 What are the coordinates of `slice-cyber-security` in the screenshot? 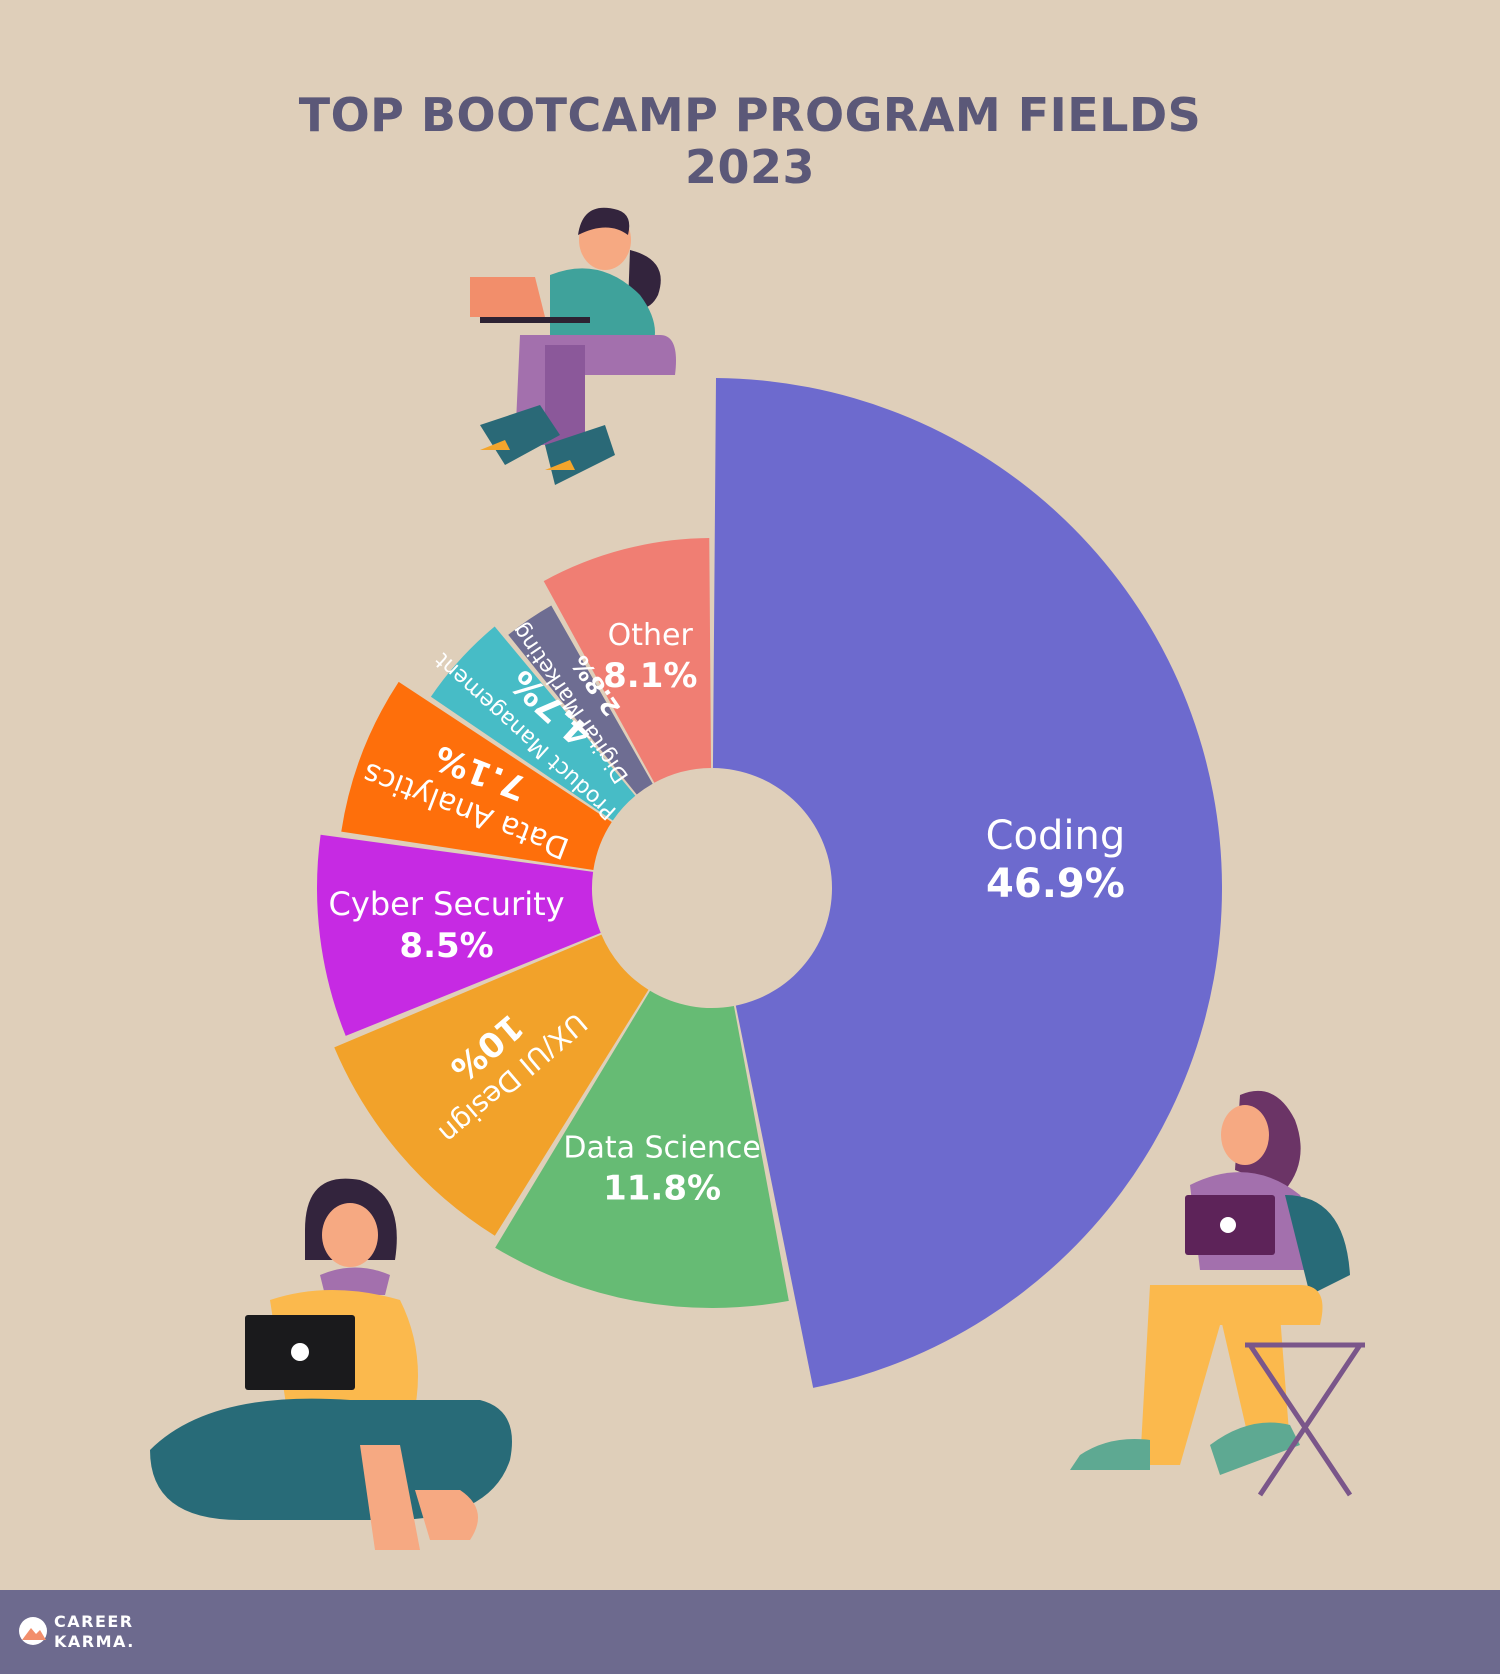 It's located at (459, 935).